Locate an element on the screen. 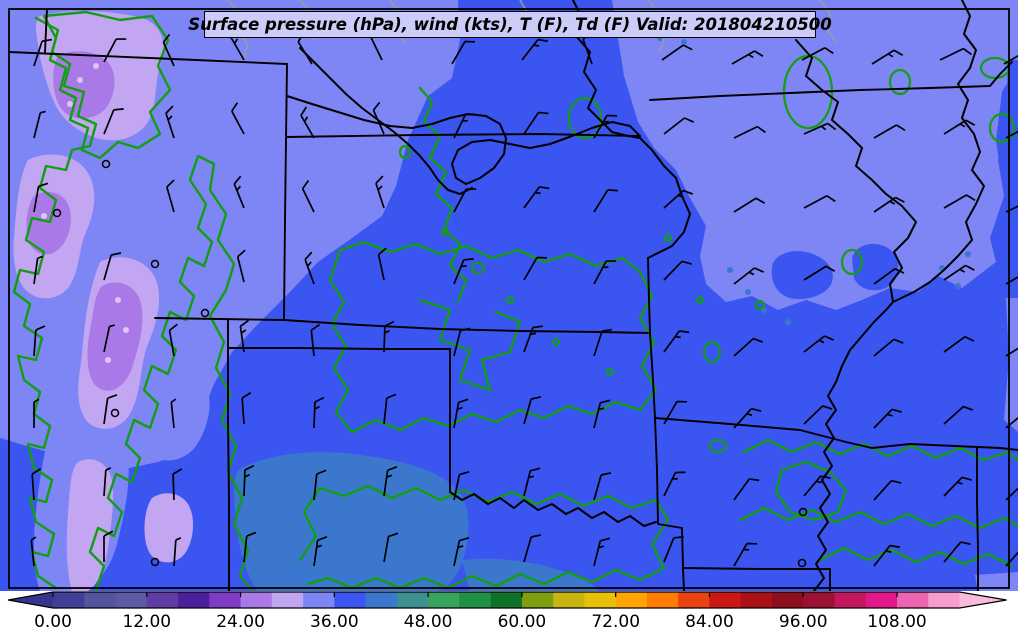 The image size is (1018, 633). platte-river is located at coordinates (463, 140).